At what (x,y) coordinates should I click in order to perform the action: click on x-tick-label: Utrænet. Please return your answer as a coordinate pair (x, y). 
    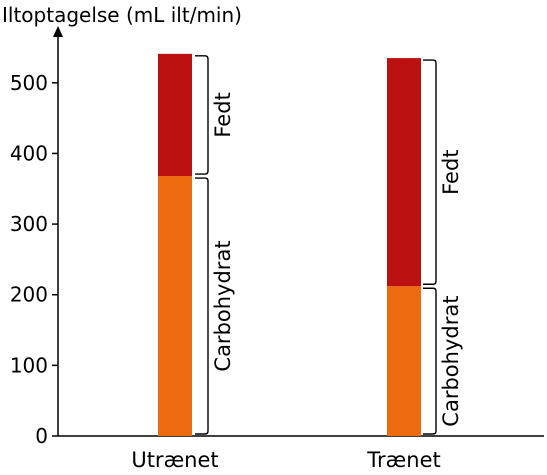
    Looking at the image, I should click on (174, 460).